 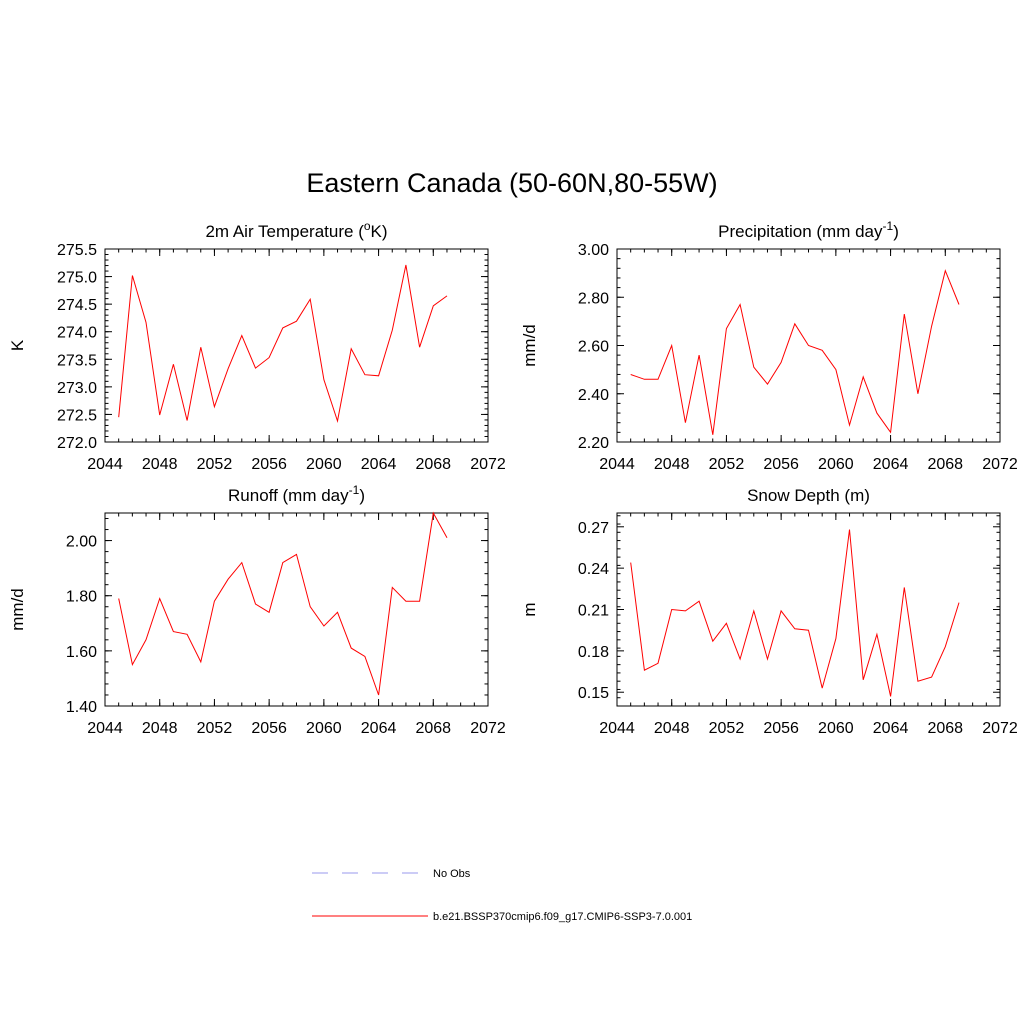 What do you see at coordinates (512, 183) in the screenshot?
I see `page-title: Eastern Canada (50-60N,80-55W)` at bounding box center [512, 183].